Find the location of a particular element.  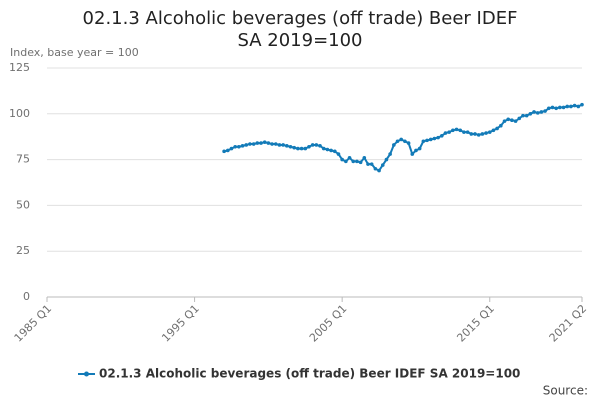

y-tick-label: 0 is located at coordinates (26, 296).